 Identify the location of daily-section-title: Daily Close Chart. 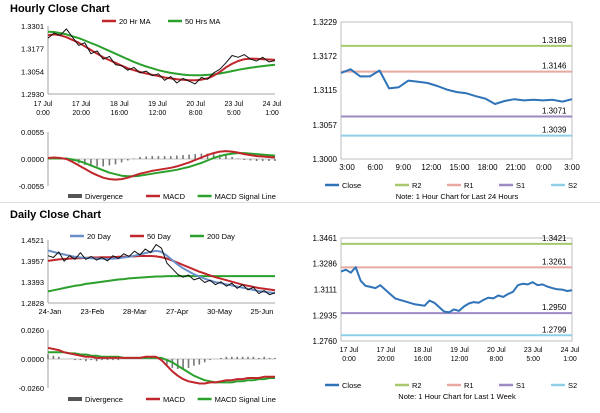
(56, 215).